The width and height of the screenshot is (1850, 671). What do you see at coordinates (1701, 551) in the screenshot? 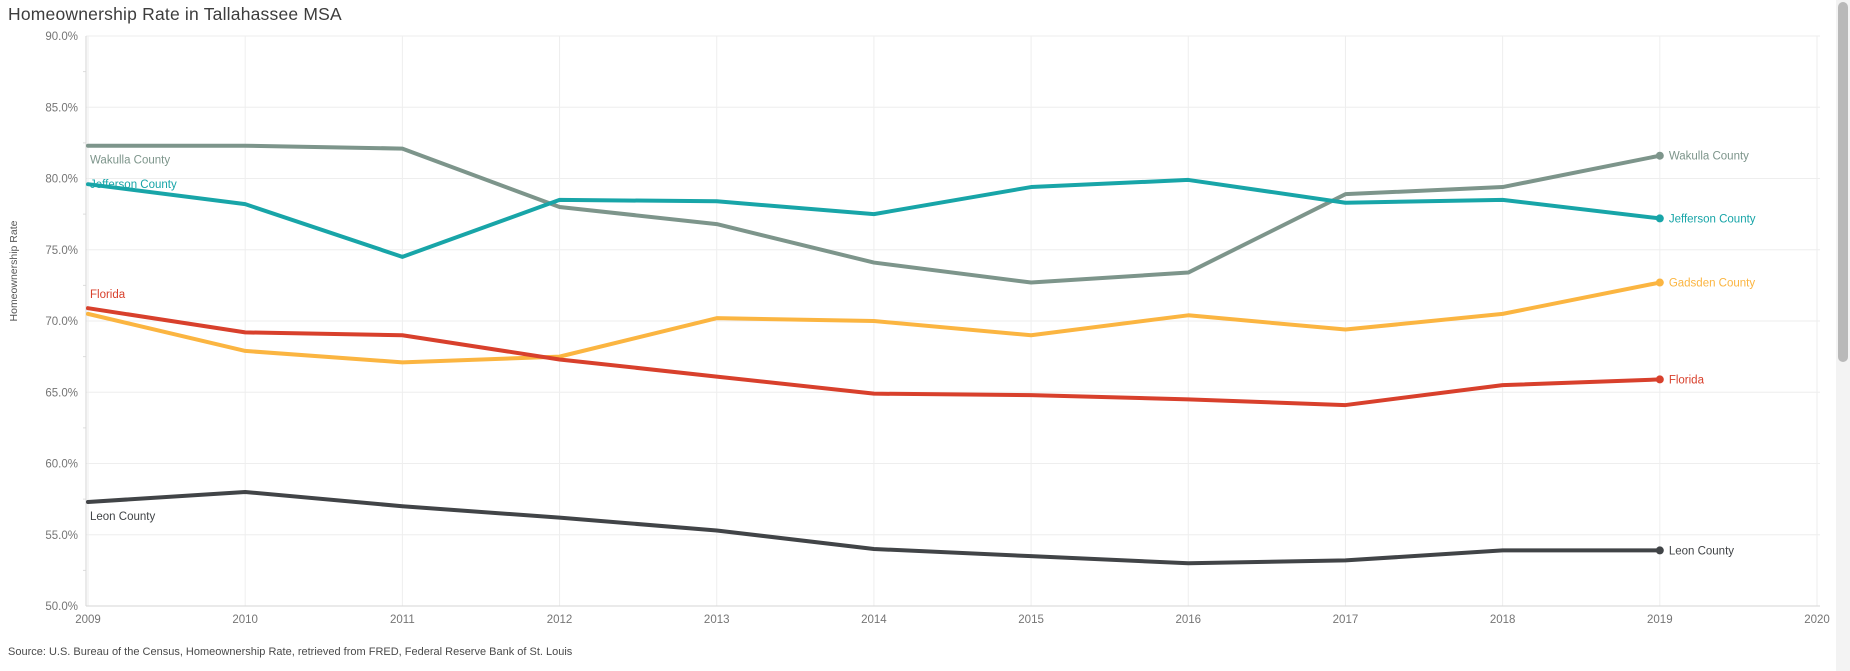
I see `series-right-label-leon-county: Leon County` at bounding box center [1701, 551].